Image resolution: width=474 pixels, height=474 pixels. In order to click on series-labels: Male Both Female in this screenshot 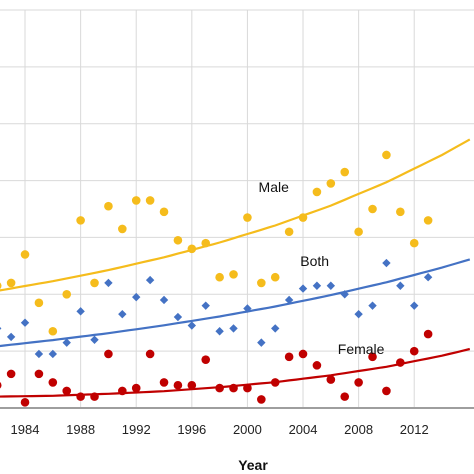, I will do `click(322, 268)`.